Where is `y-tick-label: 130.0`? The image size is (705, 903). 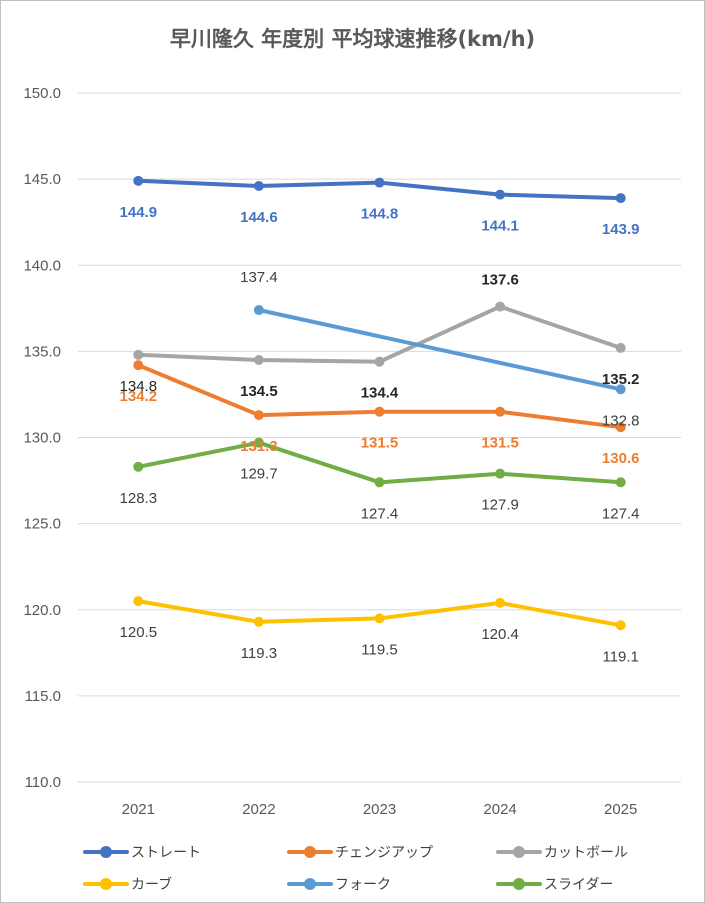
y-tick-label: 130.0 is located at coordinates (42, 438).